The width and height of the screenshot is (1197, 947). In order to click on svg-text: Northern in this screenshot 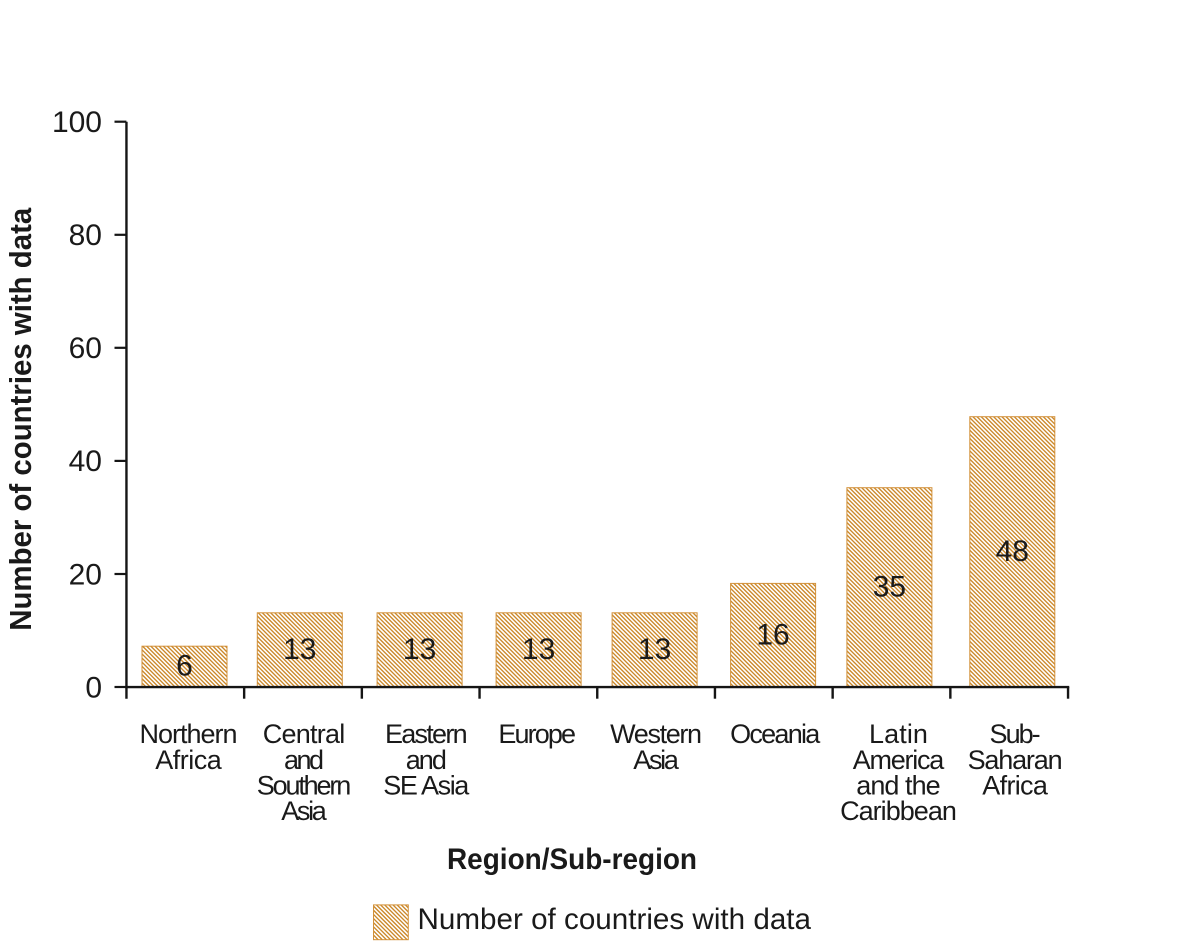, I will do `click(189, 734)`.